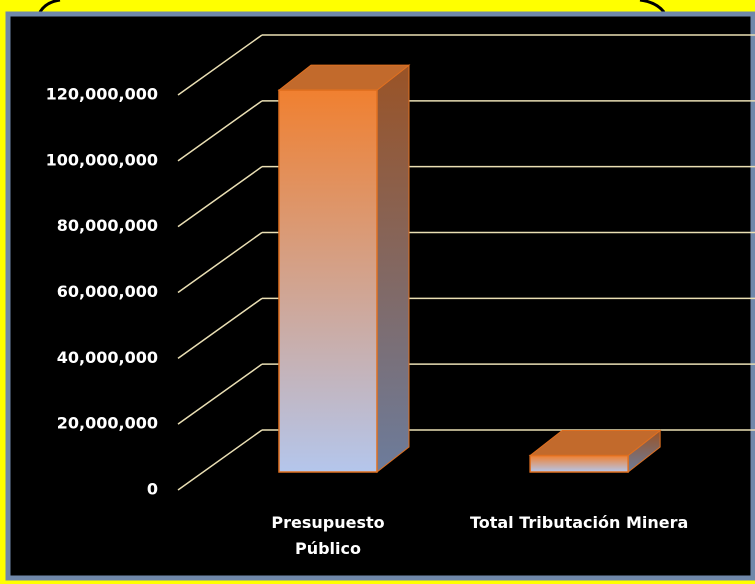 This screenshot has width=755, height=584. I want to click on x-tick-label: Presupuesto Público, so click(328, 535).